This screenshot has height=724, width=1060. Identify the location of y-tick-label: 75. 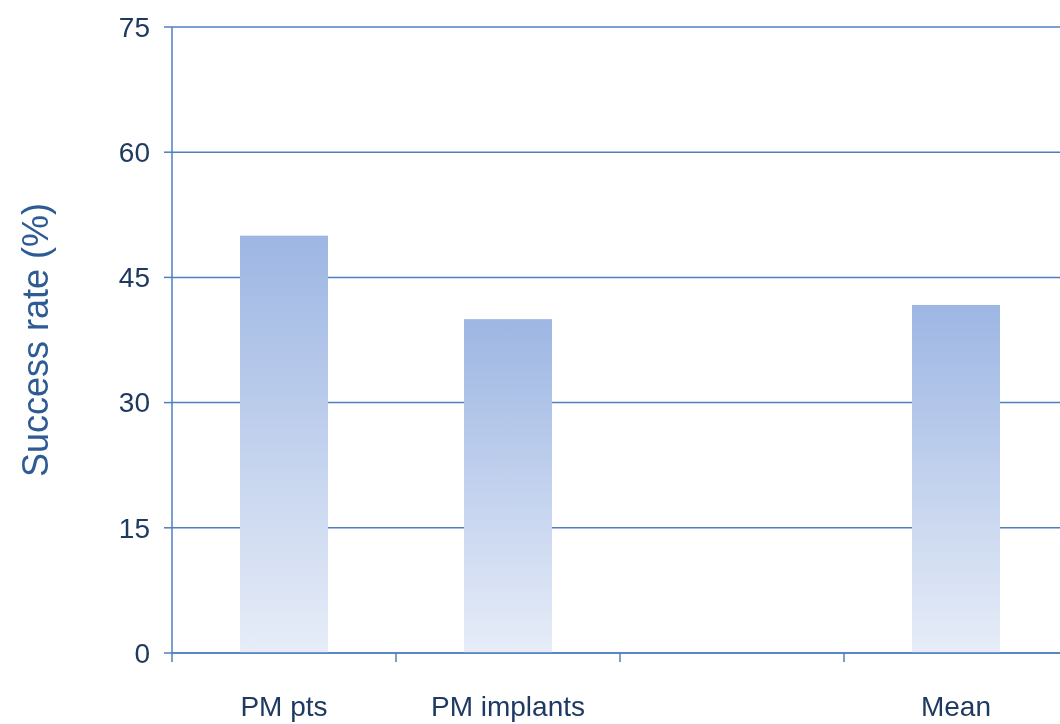
(134, 27).